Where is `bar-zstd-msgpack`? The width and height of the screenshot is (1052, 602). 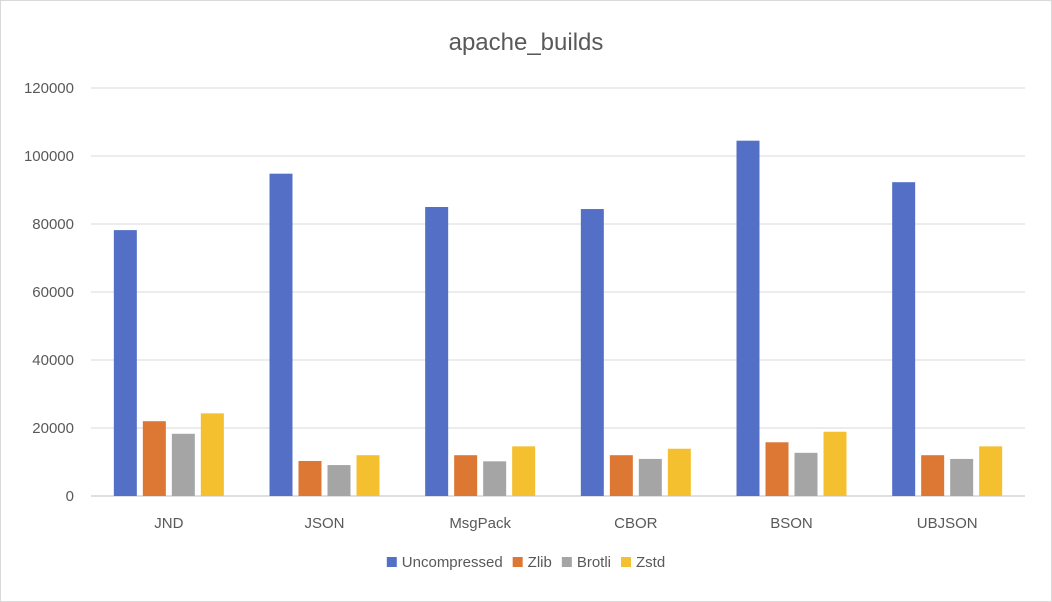 bar-zstd-msgpack is located at coordinates (524, 471).